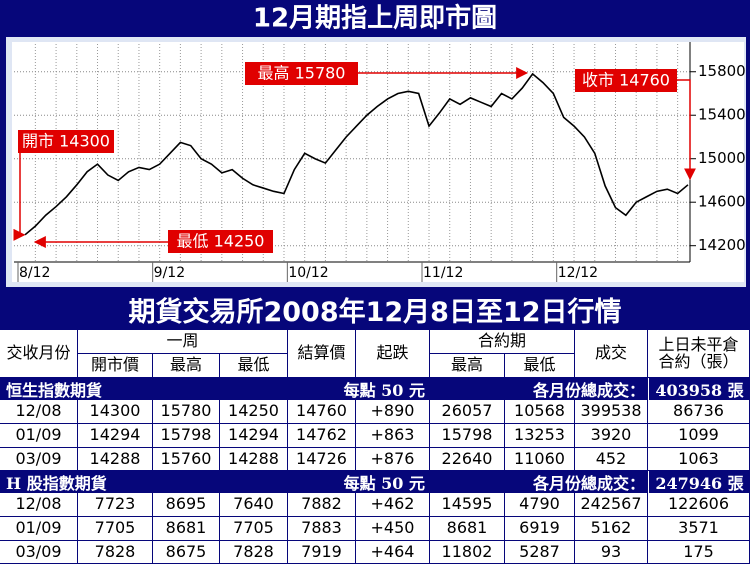  What do you see at coordinates (322, 354) in the screenshot?
I see `header-cell: 結算價` at bounding box center [322, 354].